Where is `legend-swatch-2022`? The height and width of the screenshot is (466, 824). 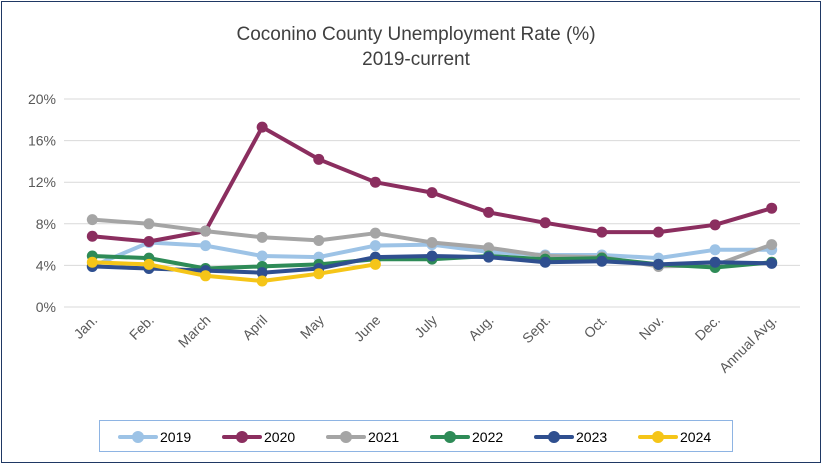
legend-swatch-2022 is located at coordinates (450, 437).